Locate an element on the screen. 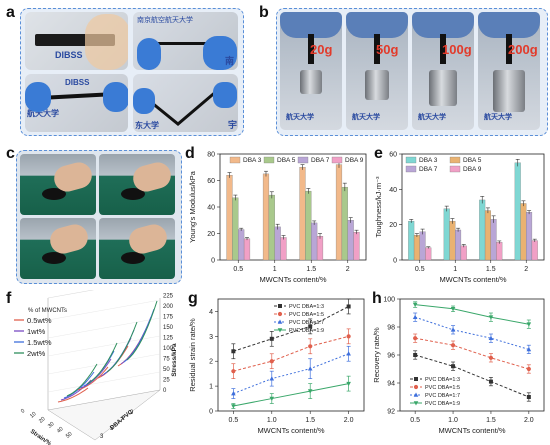  y-tick-label: 100 is located at coordinates (389, 300).